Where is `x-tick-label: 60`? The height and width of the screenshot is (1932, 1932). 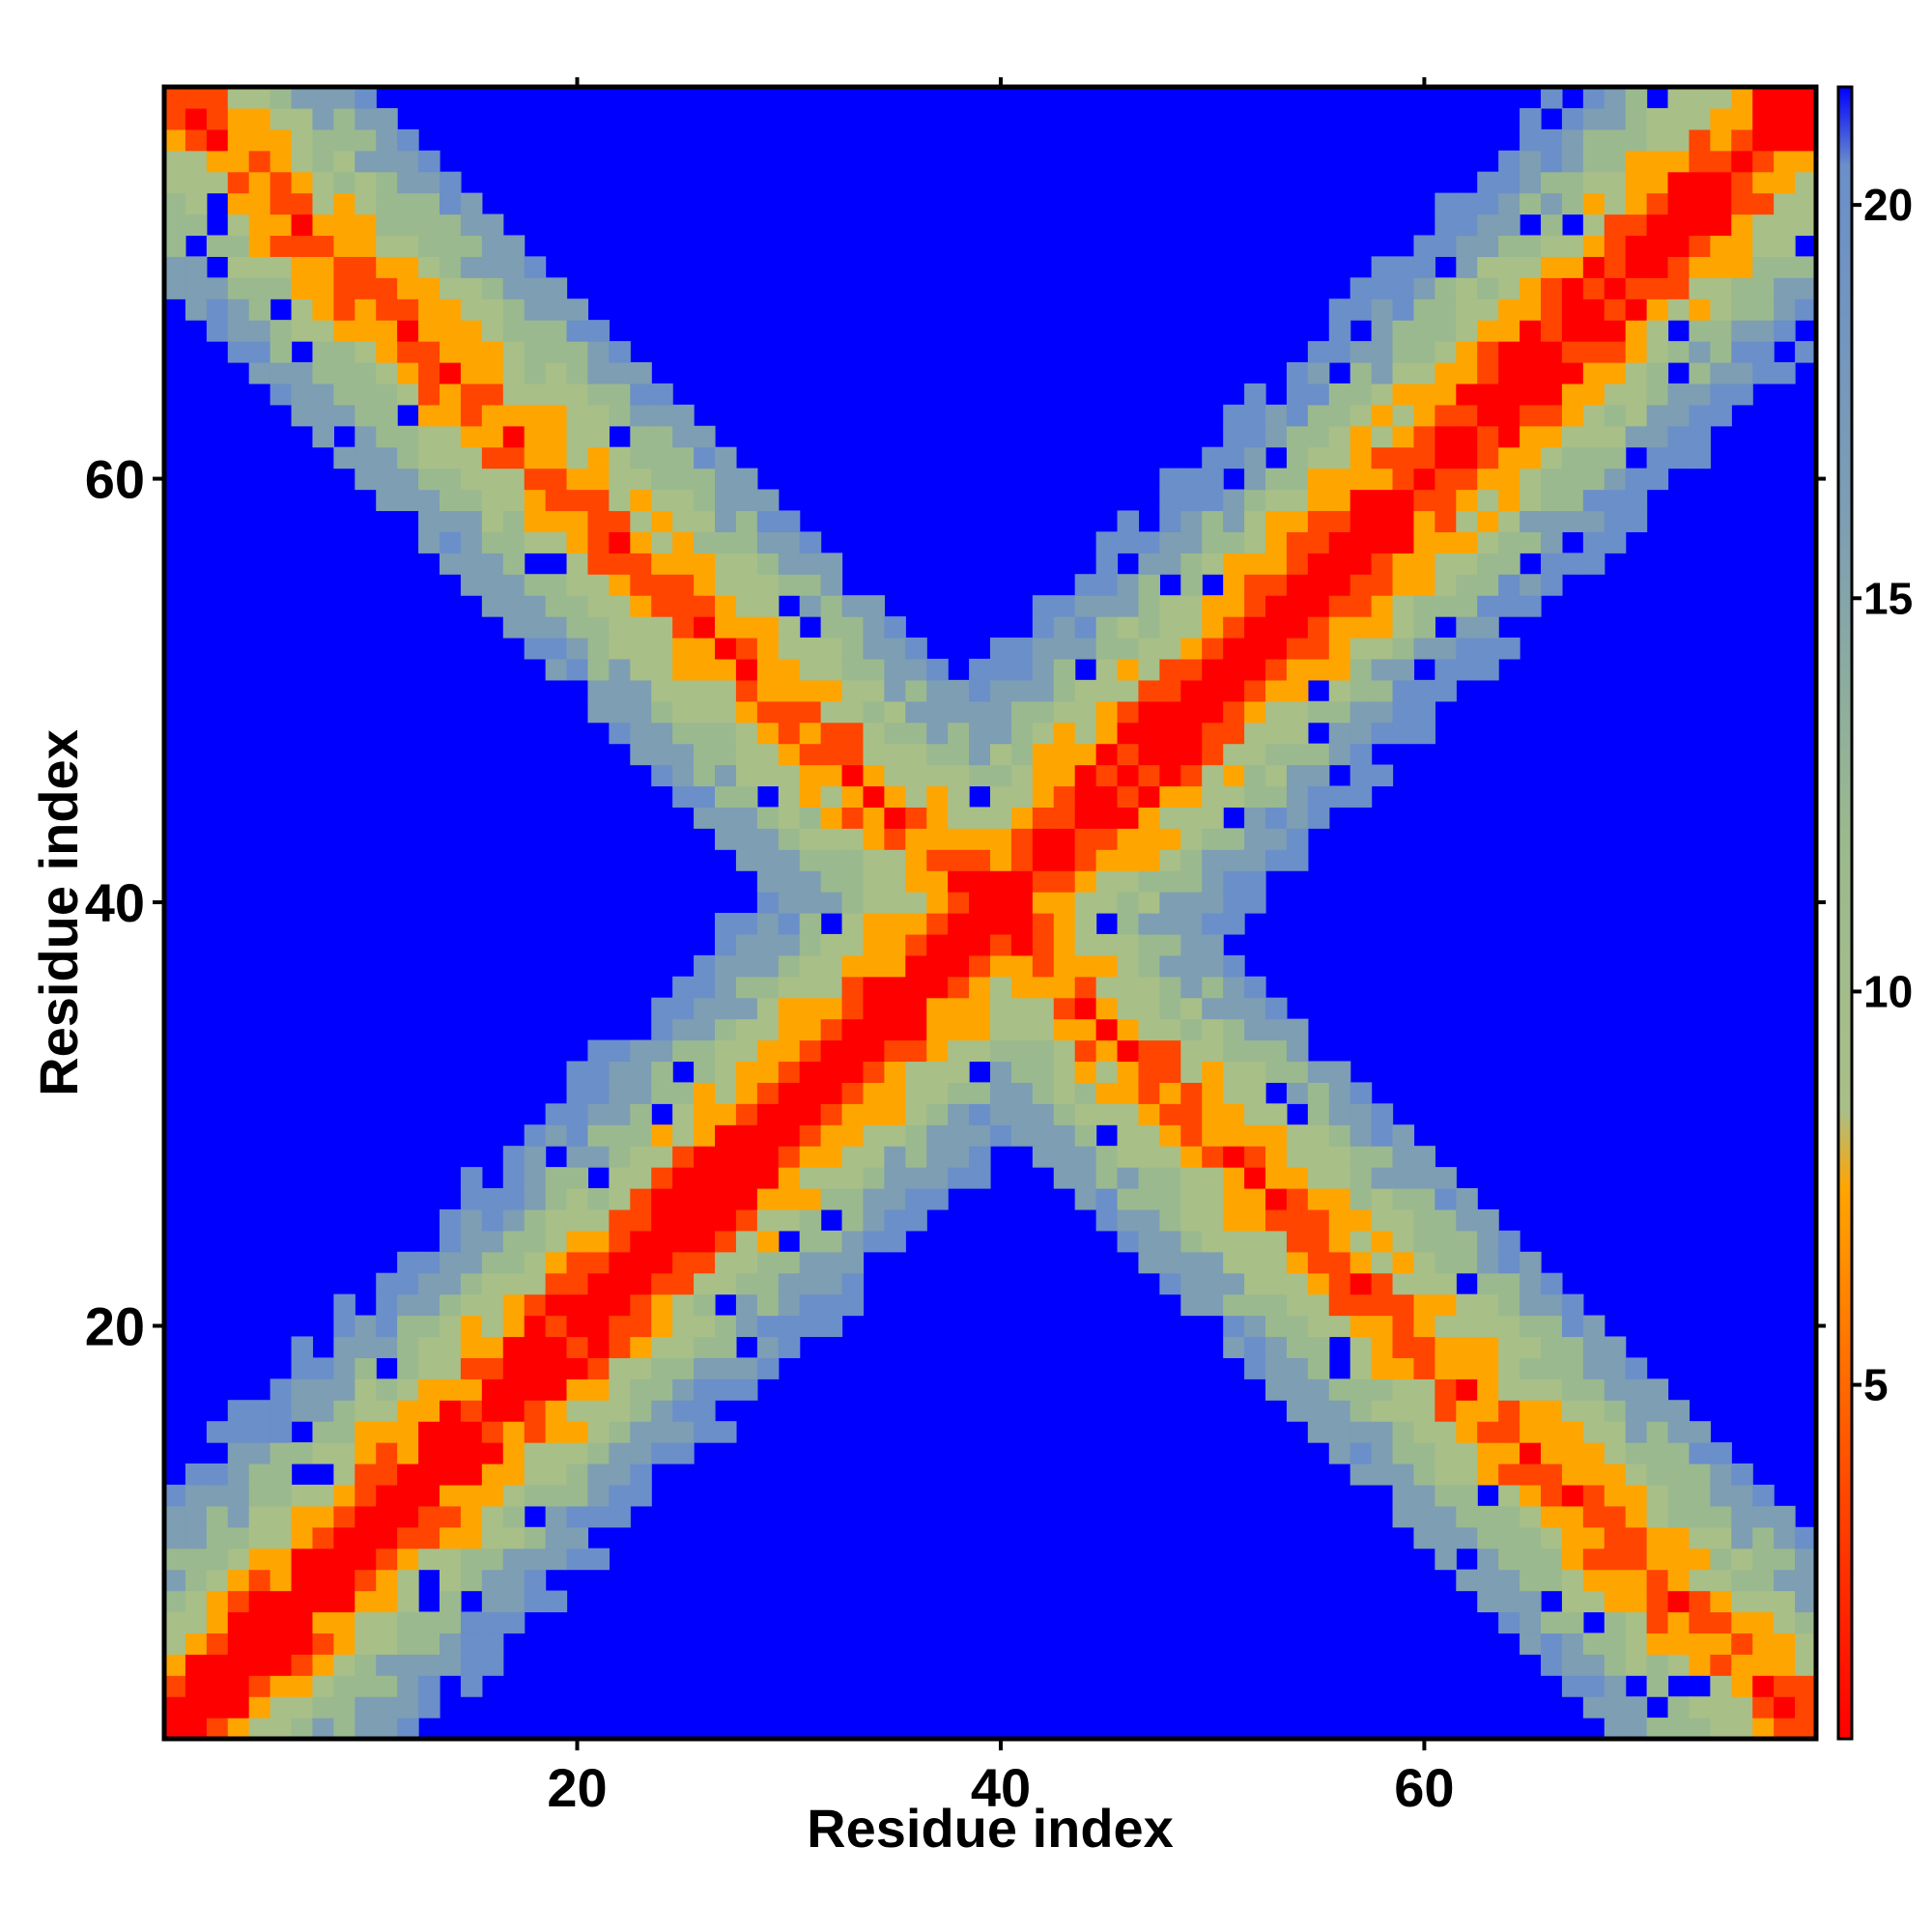 x-tick-label: 60 is located at coordinates (1424, 1787).